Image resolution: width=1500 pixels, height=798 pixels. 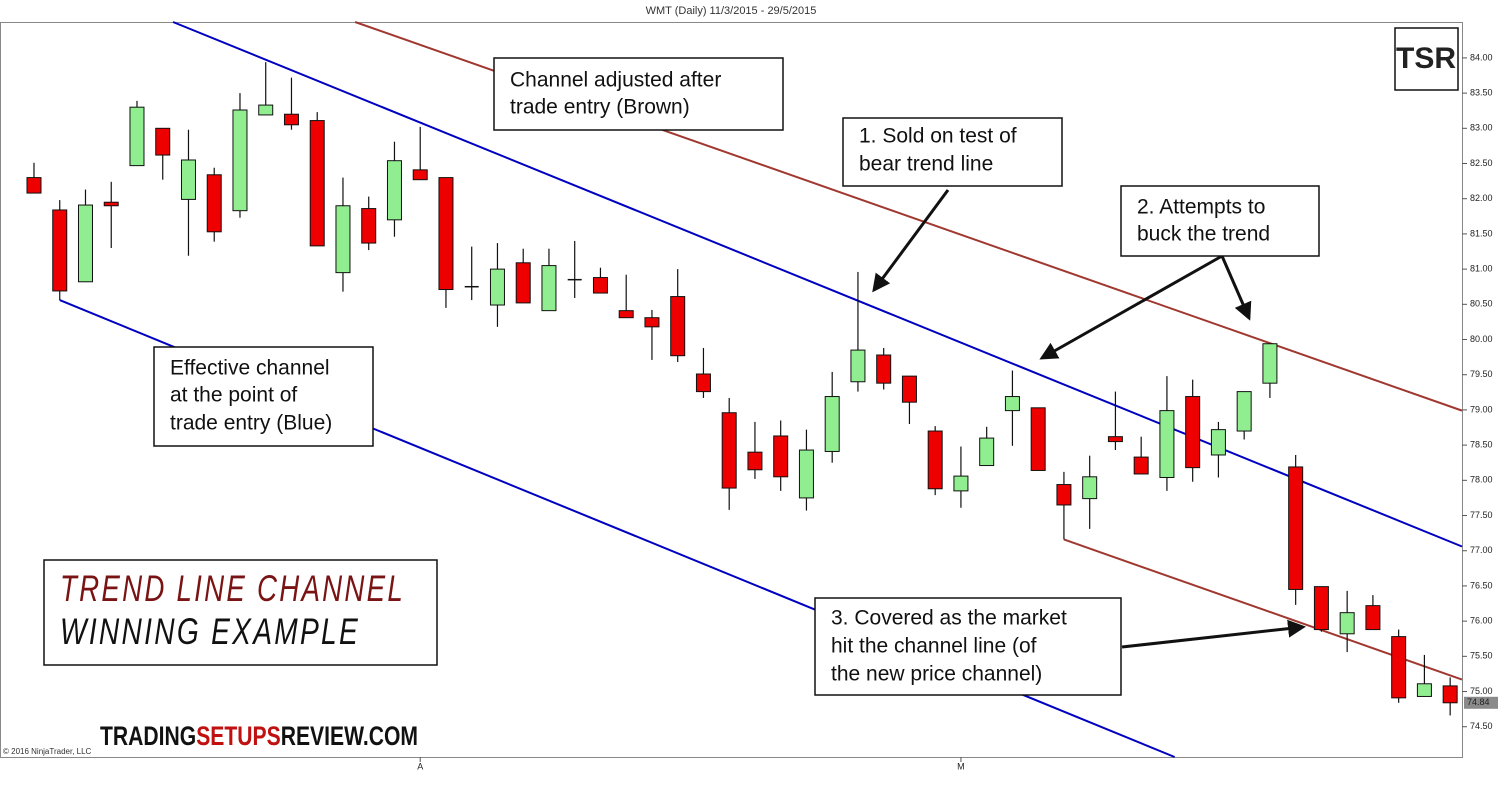 What do you see at coordinates (1481, 691) in the screenshot?
I see `y-tick-label: 75.00` at bounding box center [1481, 691].